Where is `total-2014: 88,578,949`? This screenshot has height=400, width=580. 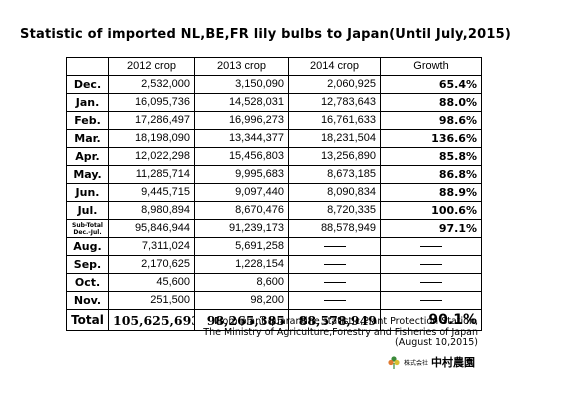 total-2014: 88,578,949 is located at coordinates (334, 320).